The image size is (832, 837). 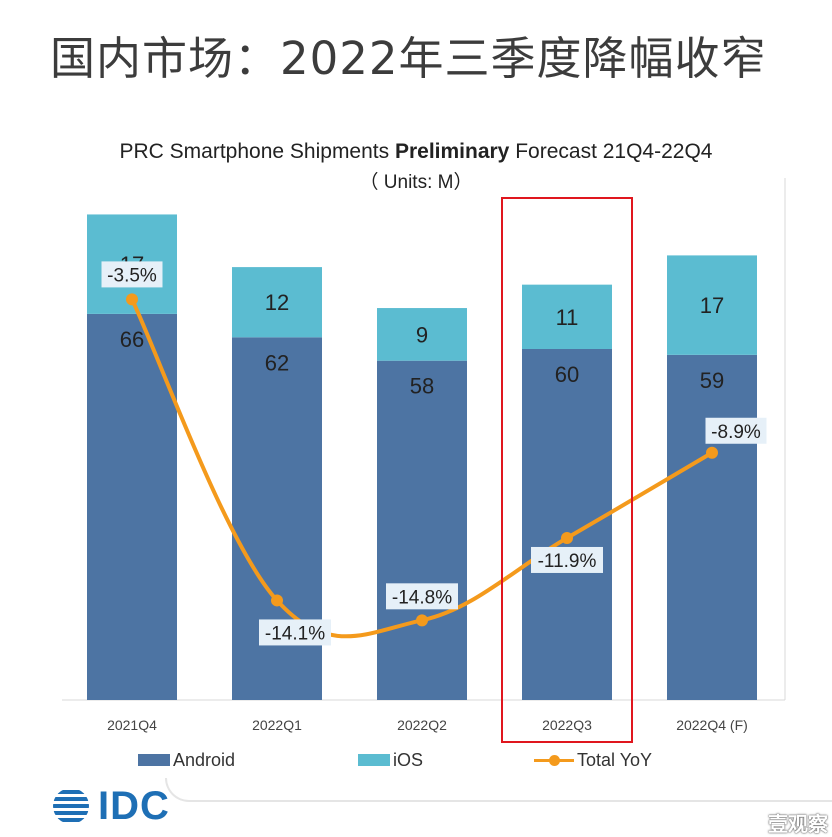 What do you see at coordinates (712, 725) in the screenshot?
I see `x-tick-label-2022Q4 (F): 2022Q4 (F)` at bounding box center [712, 725].